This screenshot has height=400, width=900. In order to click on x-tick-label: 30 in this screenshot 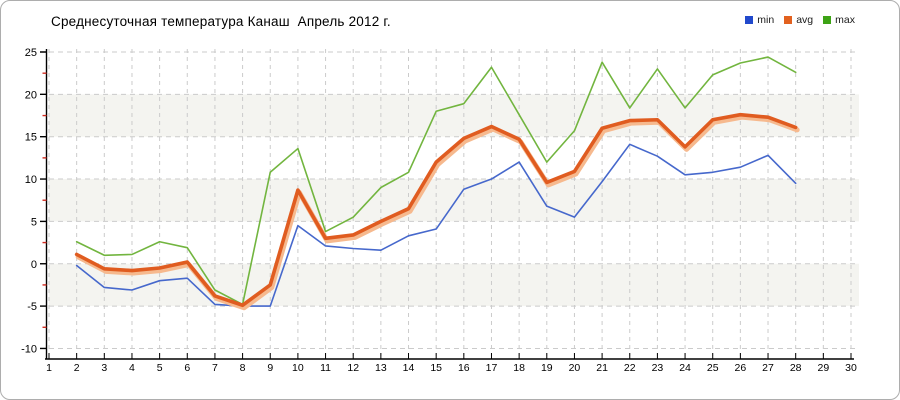, I will do `click(851, 368)`.